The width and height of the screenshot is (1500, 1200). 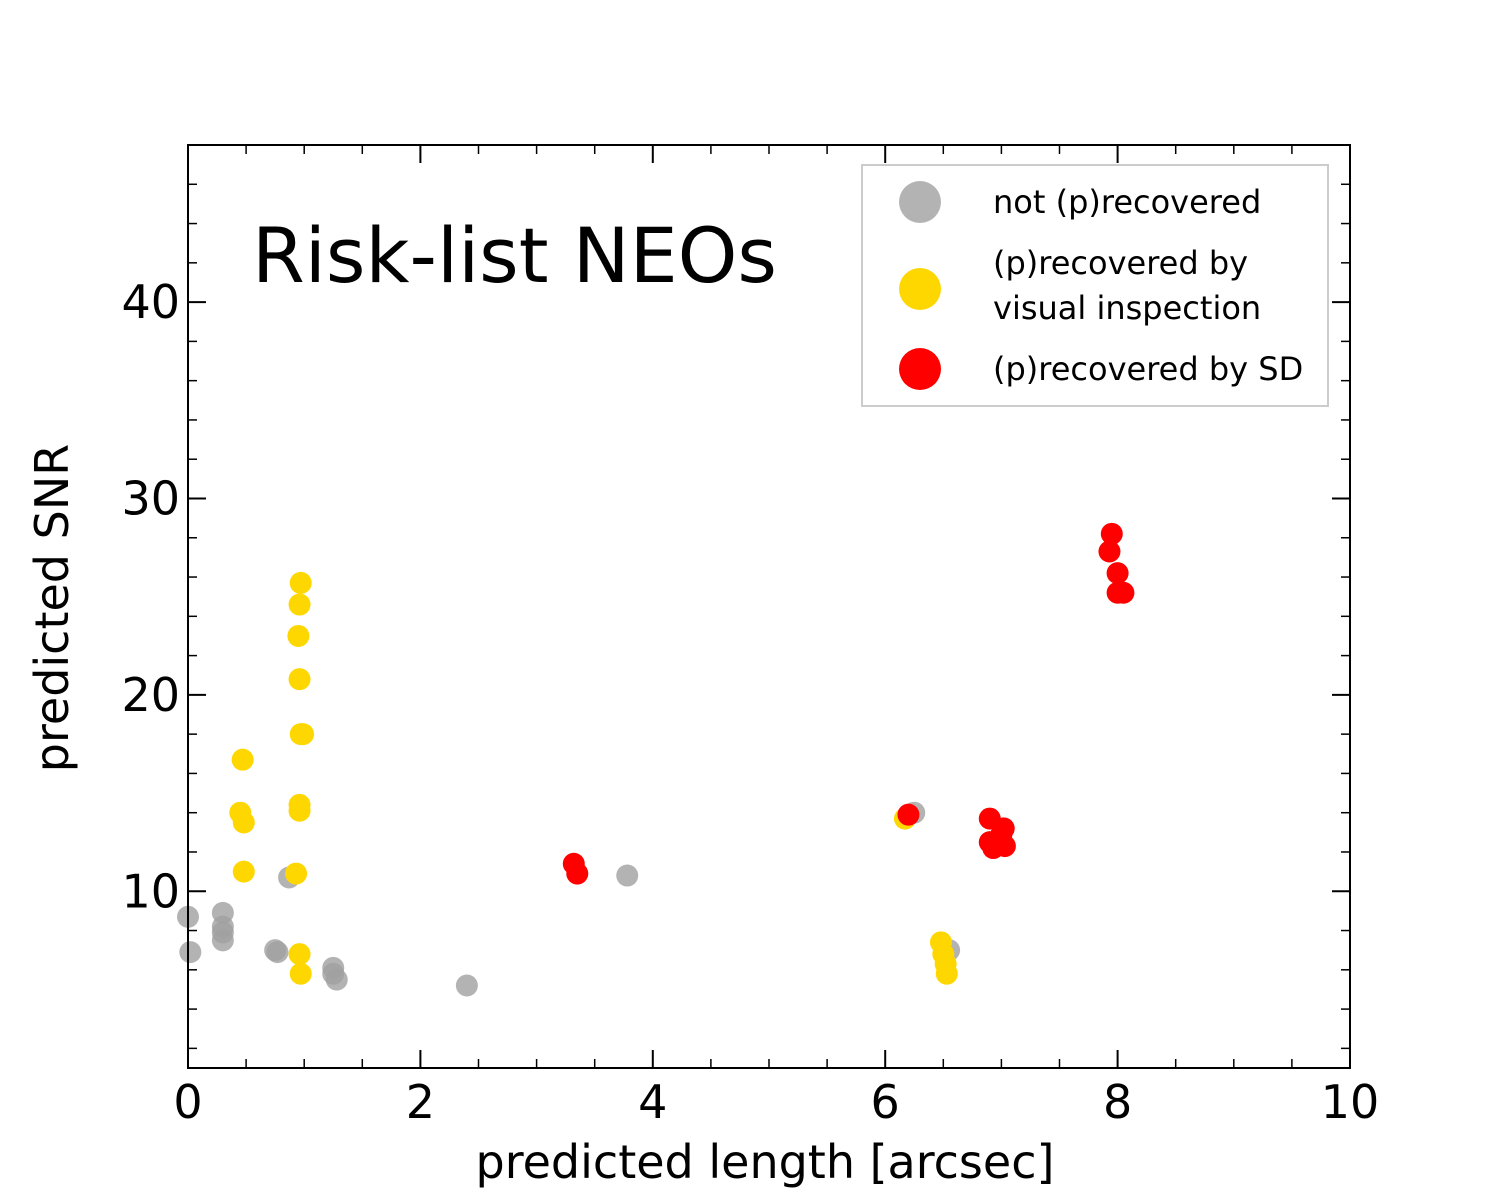 I want to click on y-tick-label: 20, so click(x=150, y=695).